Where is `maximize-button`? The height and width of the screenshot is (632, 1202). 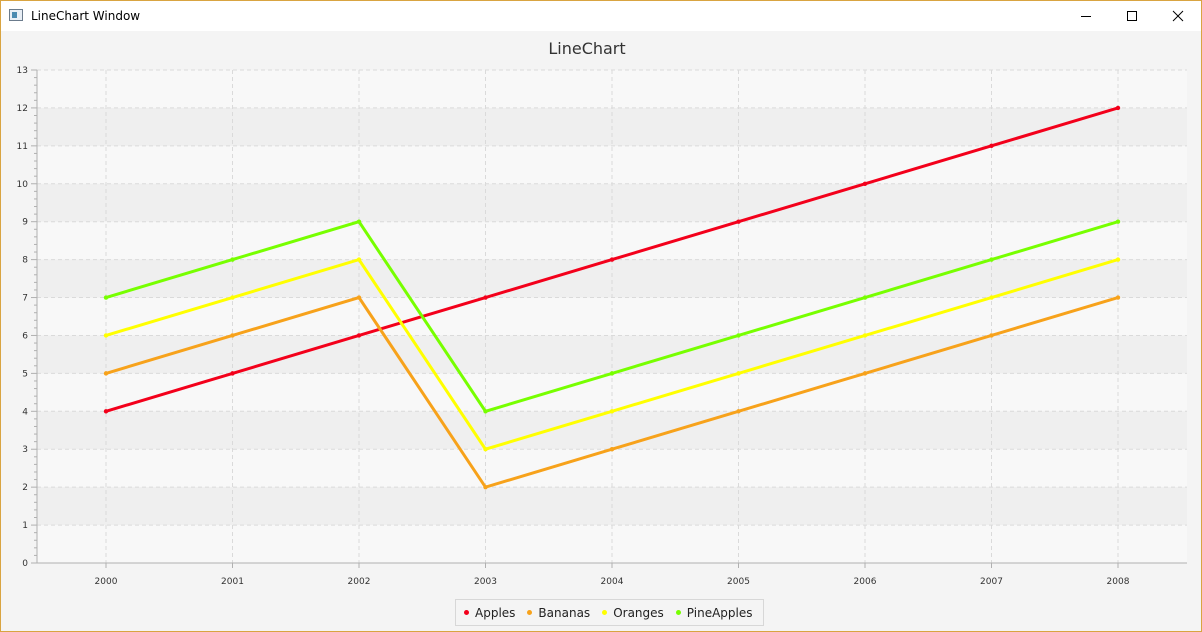 maximize-button is located at coordinates (1132, 16).